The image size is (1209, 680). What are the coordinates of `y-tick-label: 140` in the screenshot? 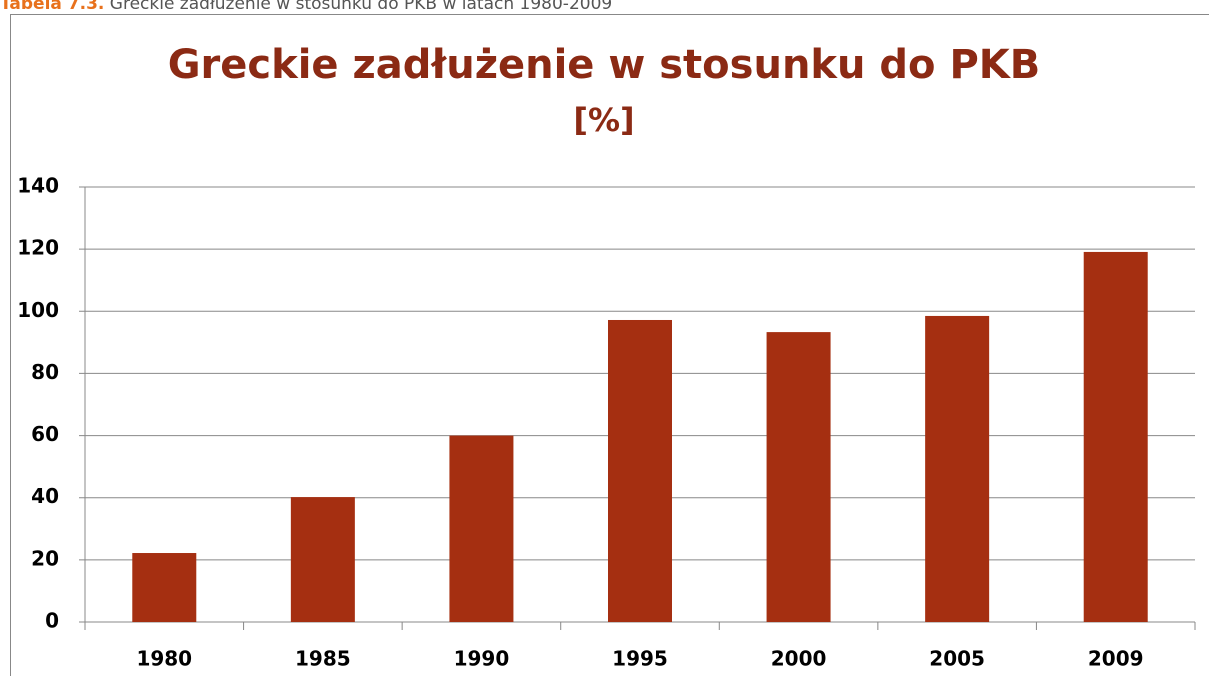 It's located at (38, 186).